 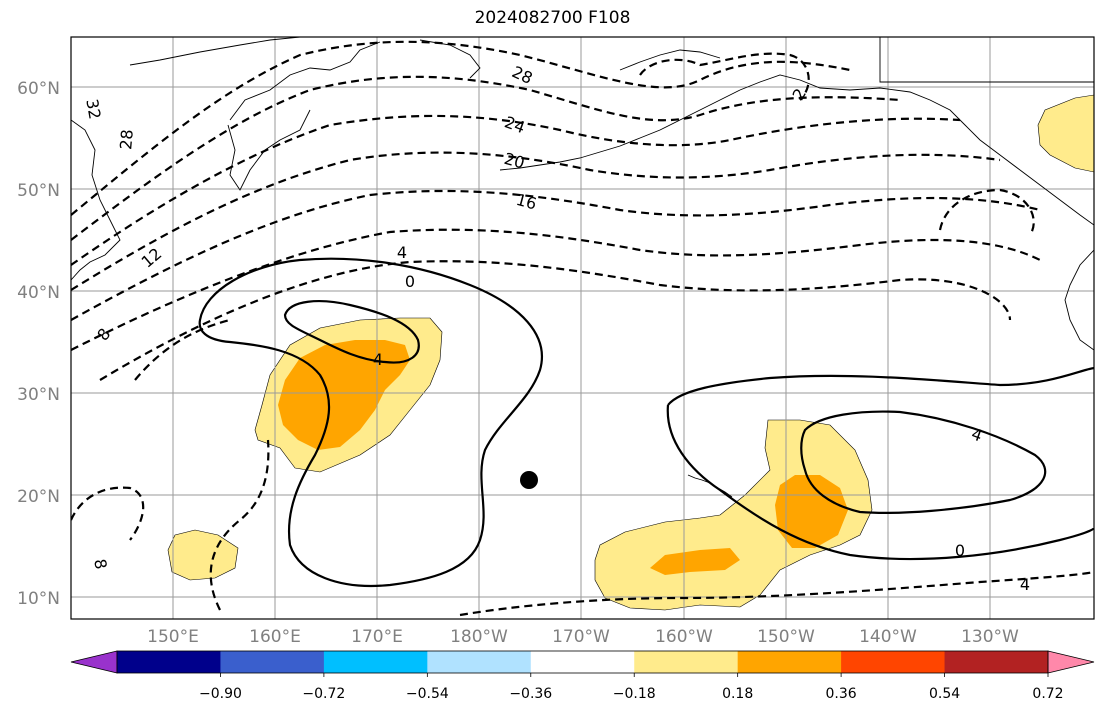 What do you see at coordinates (269, 150) in the screenshot?
I see `coast-kamchatka` at bounding box center [269, 150].